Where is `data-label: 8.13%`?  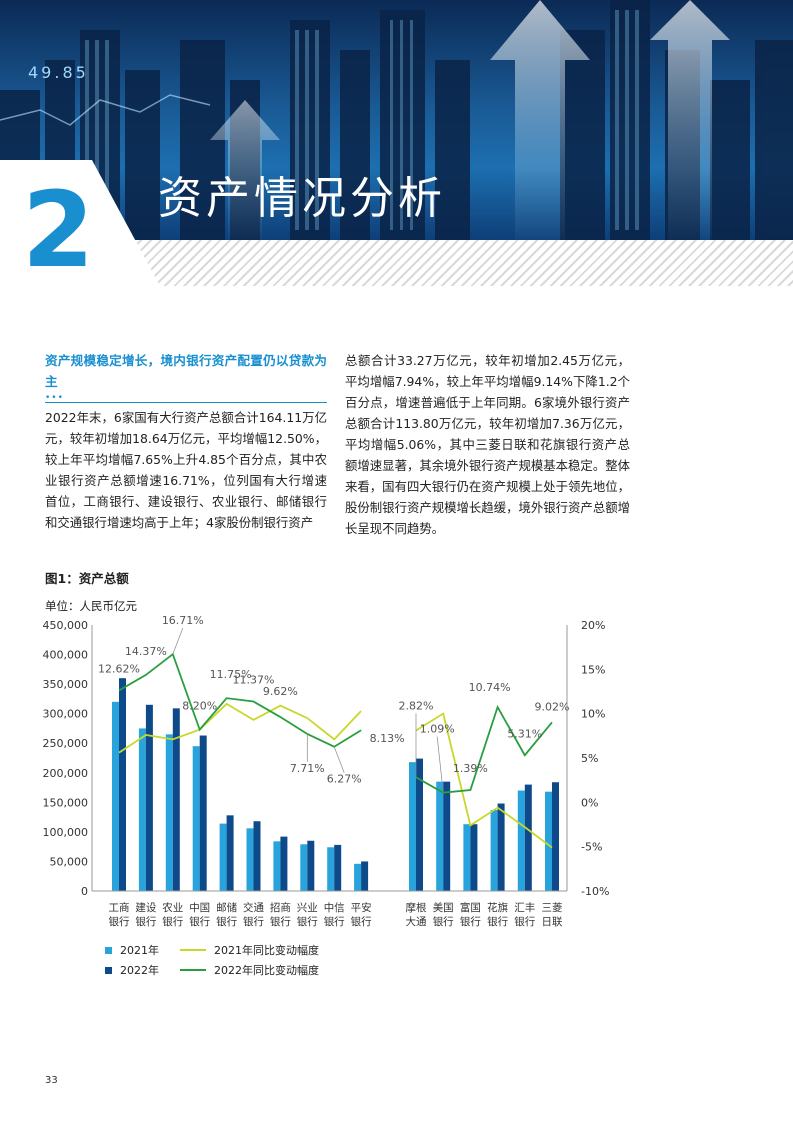
data-label: 8.13% is located at coordinates (387, 738).